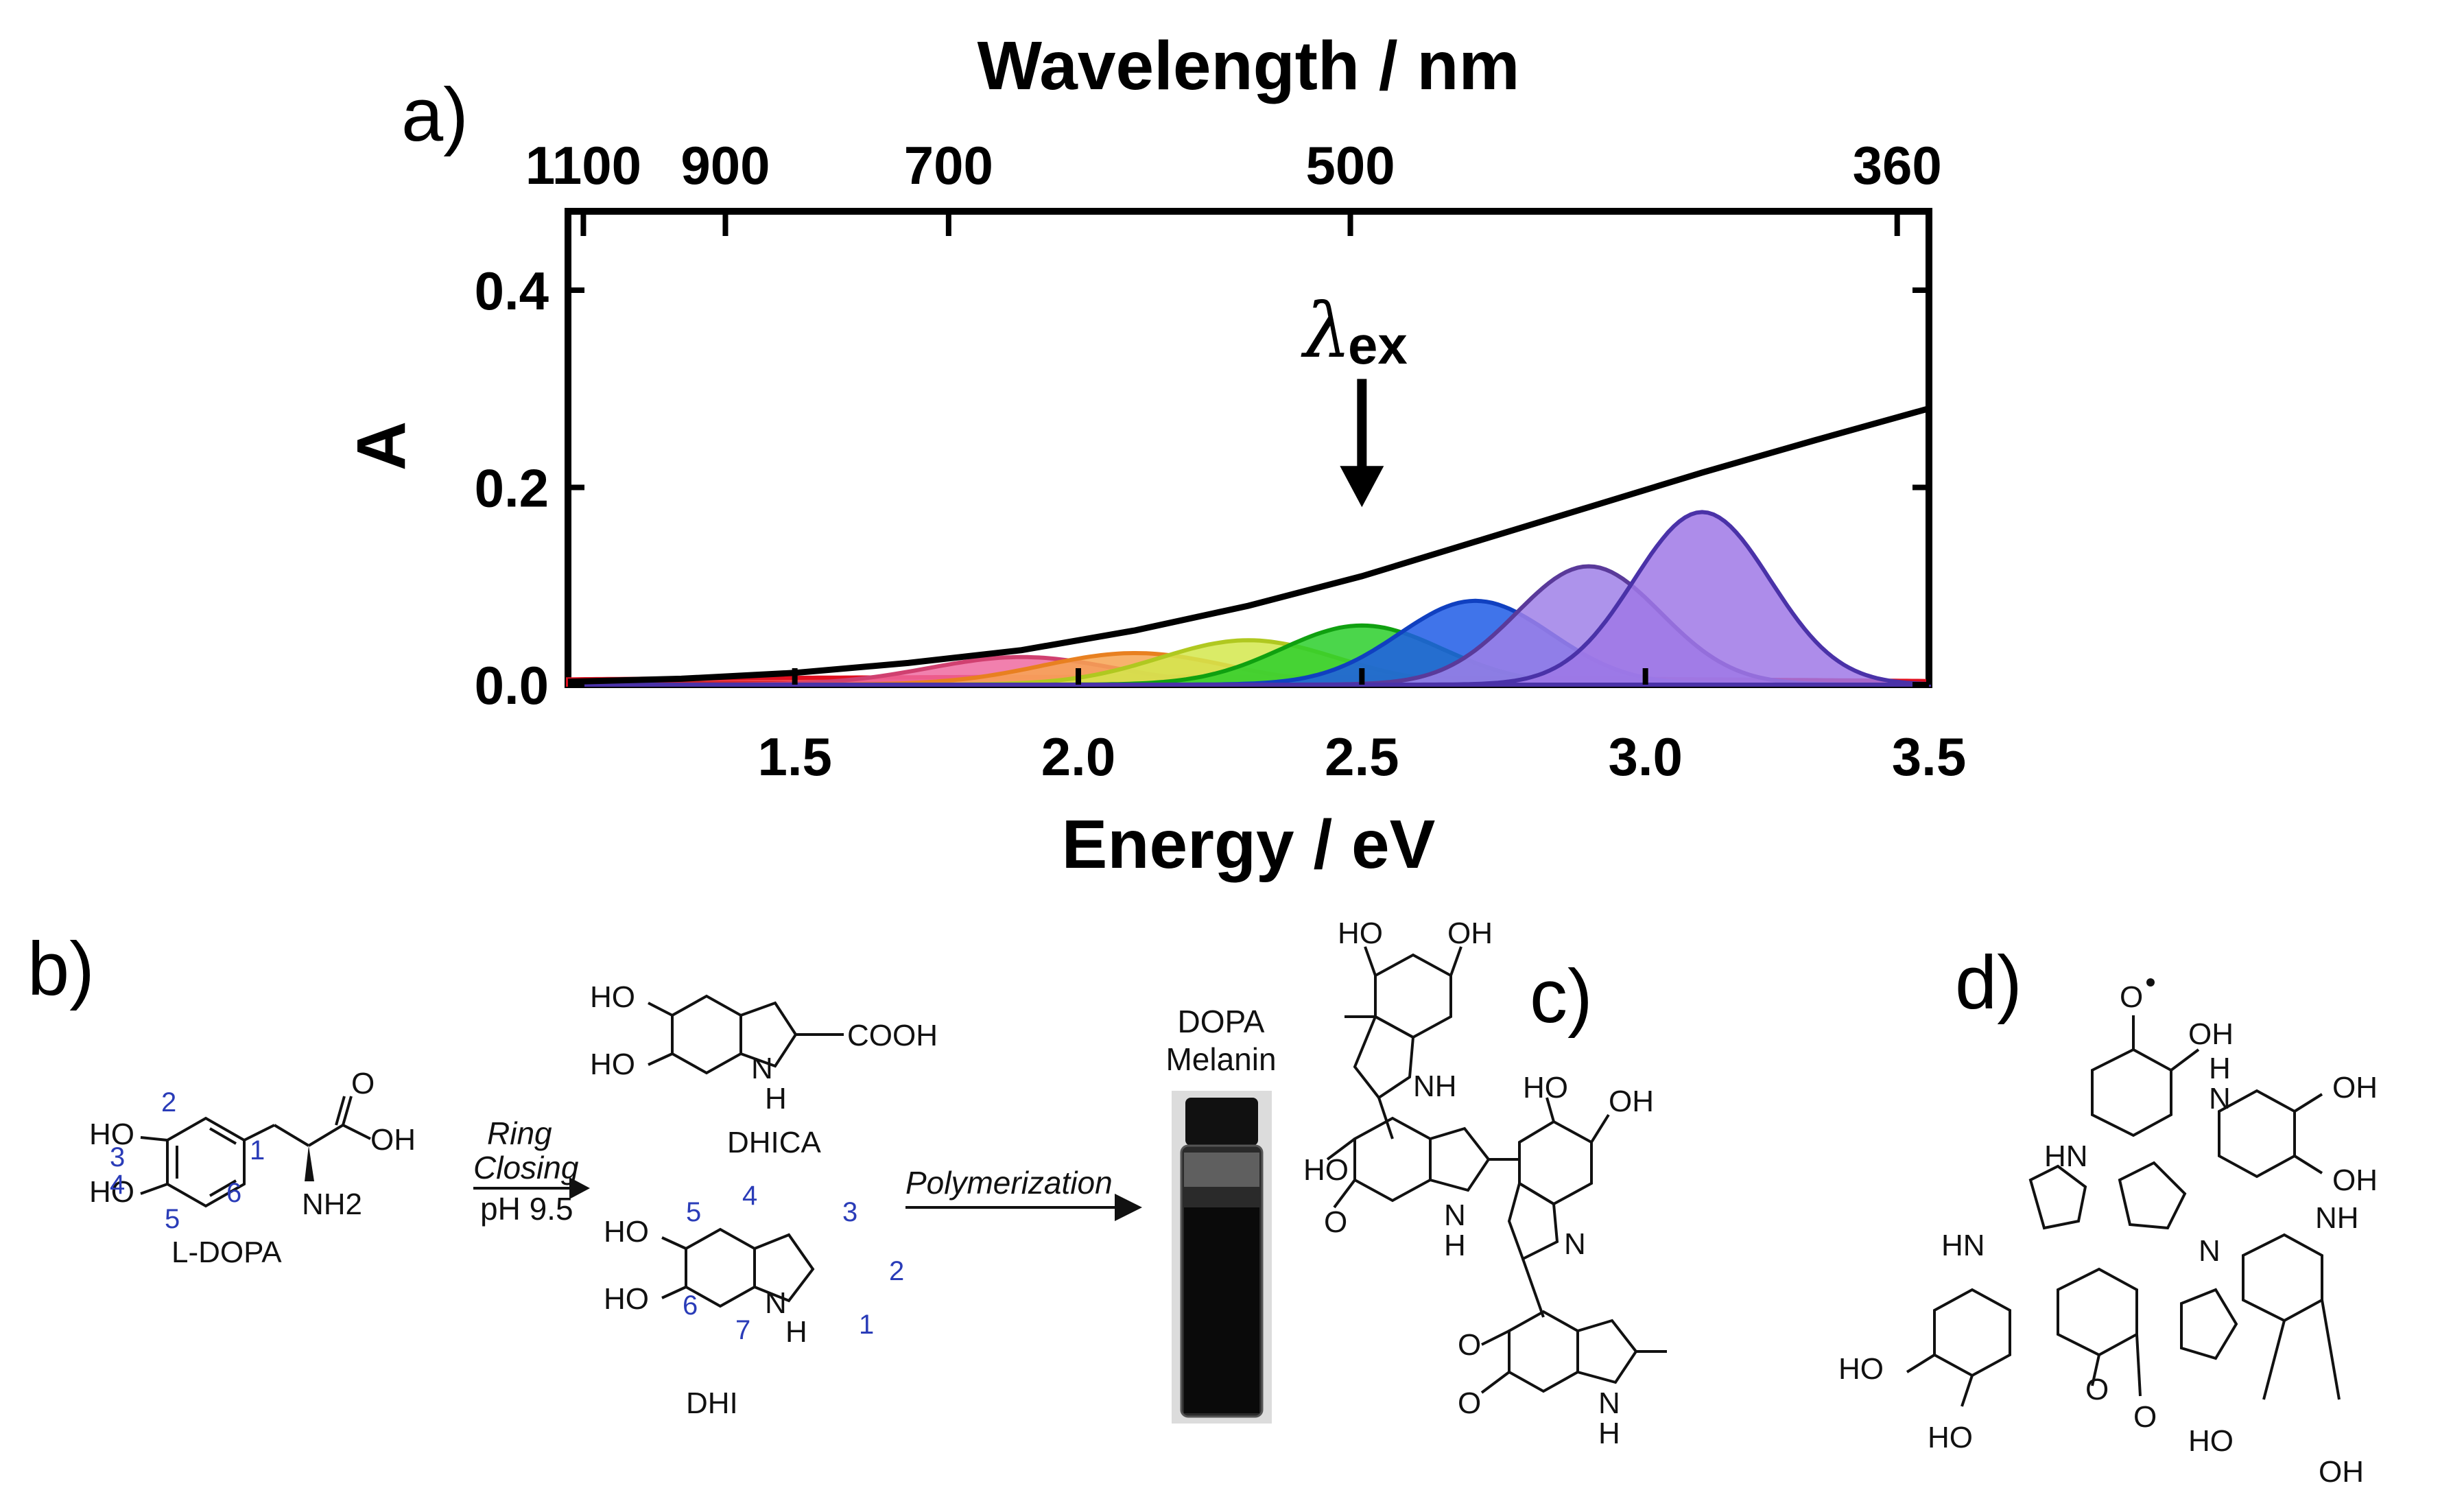 This screenshot has height=1512, width=2440. I want to click on x-tick-label: 3.5, so click(1929, 757).